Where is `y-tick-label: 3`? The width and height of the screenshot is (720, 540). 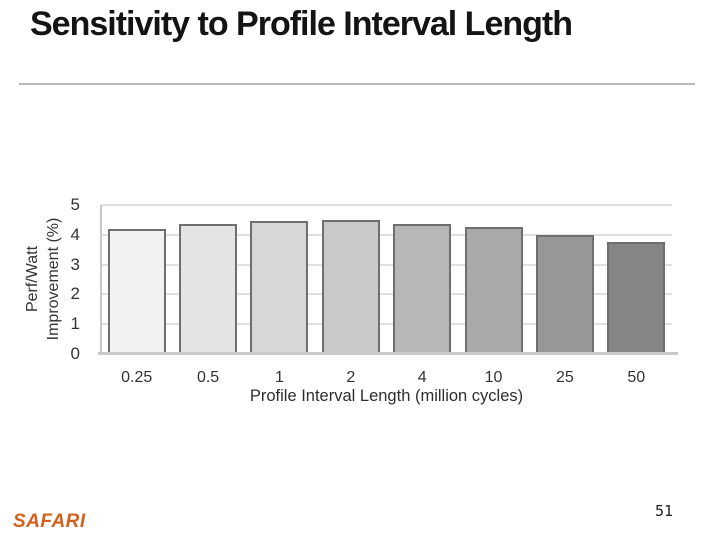 y-tick-label: 3 is located at coordinates (75, 264).